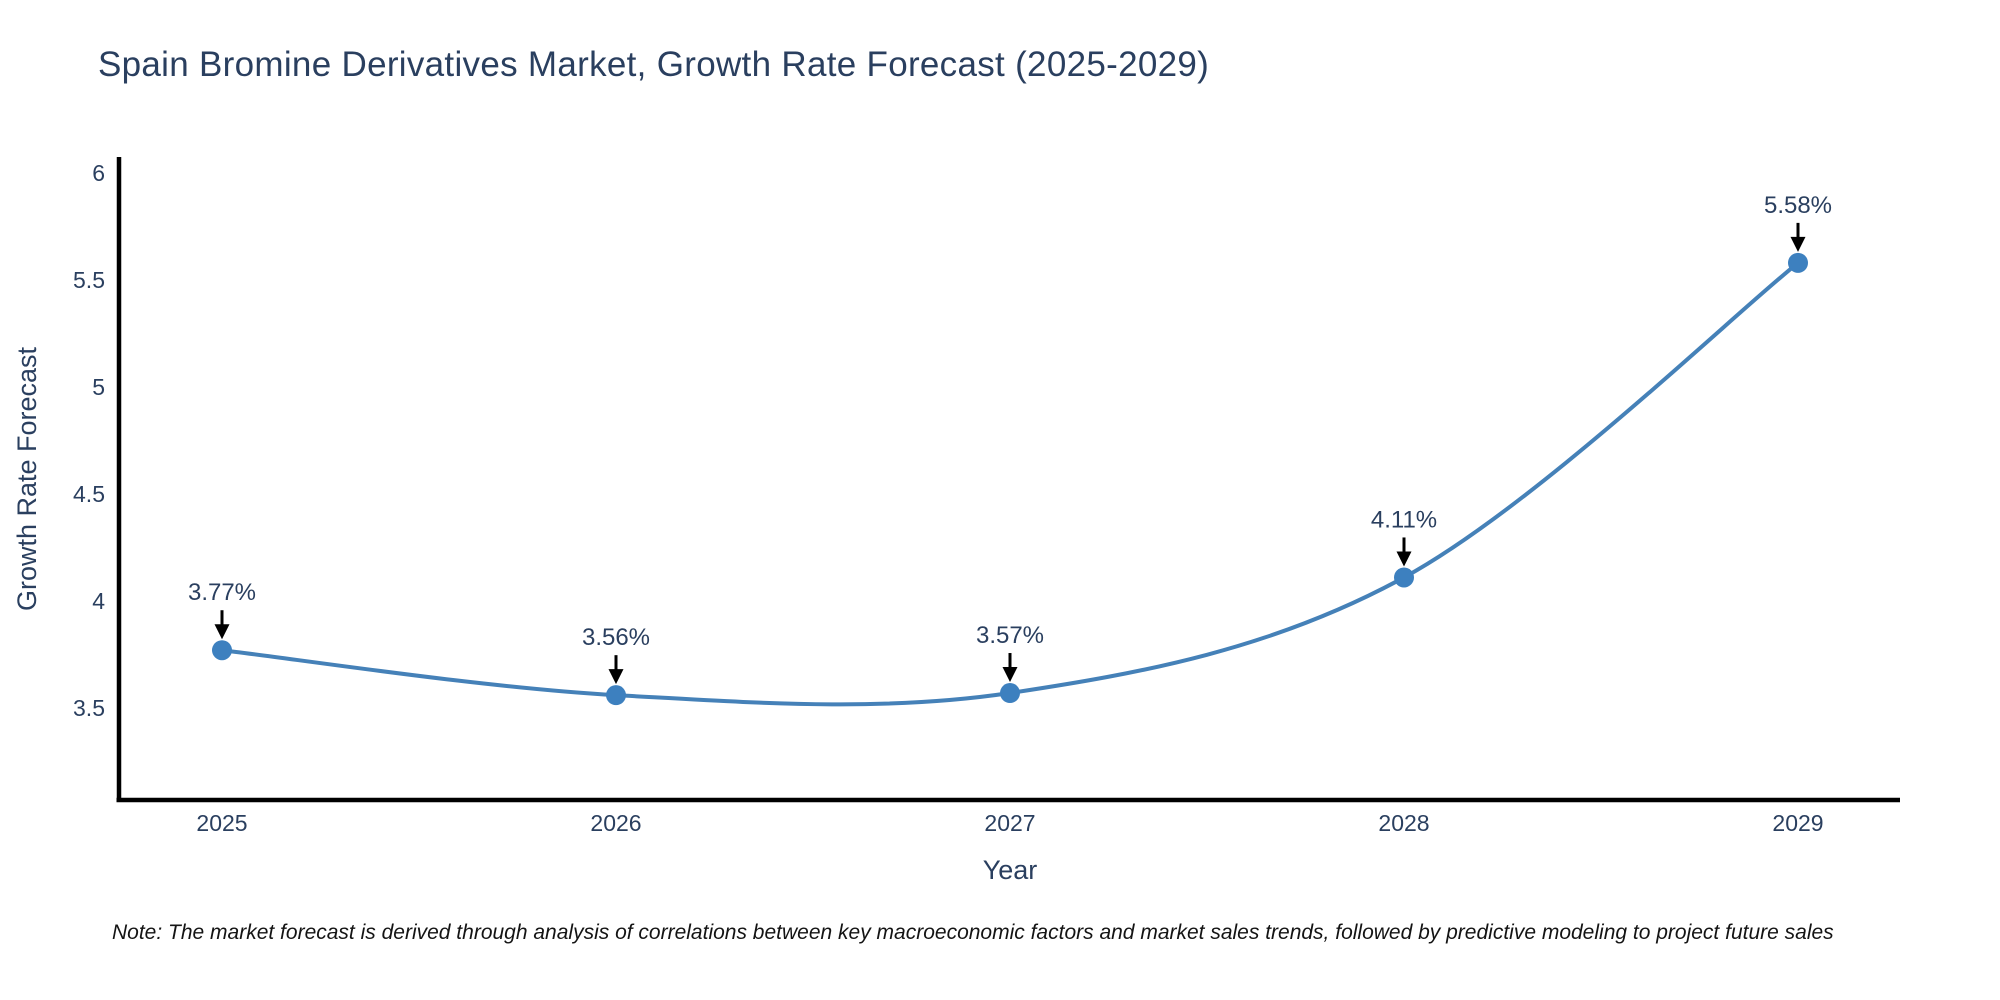 This screenshot has width=2000, height=1000. What do you see at coordinates (1404, 519) in the screenshot?
I see `point-value-label: 4.11%` at bounding box center [1404, 519].